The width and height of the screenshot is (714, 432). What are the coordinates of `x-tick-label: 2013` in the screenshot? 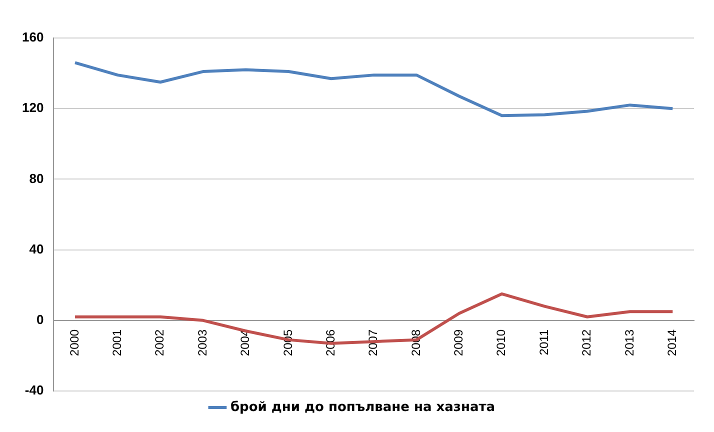 It's located at (629, 342).